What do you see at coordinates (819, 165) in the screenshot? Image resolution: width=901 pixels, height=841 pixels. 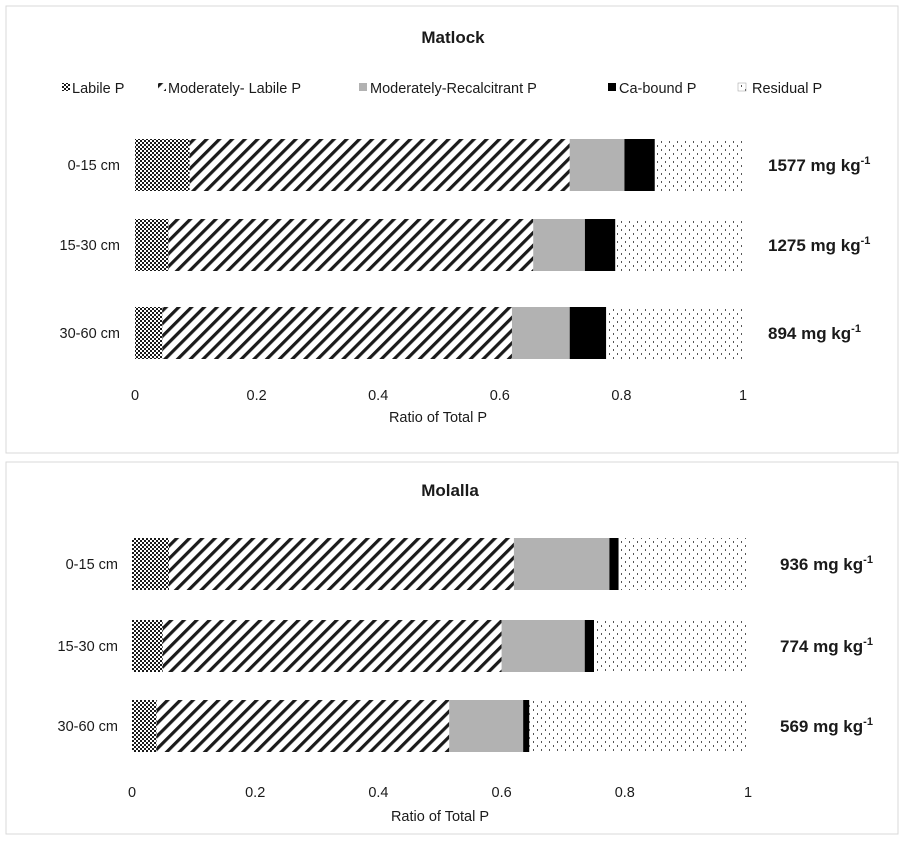 I see `total-p-label: 1577 mg kg-1` at bounding box center [819, 165].